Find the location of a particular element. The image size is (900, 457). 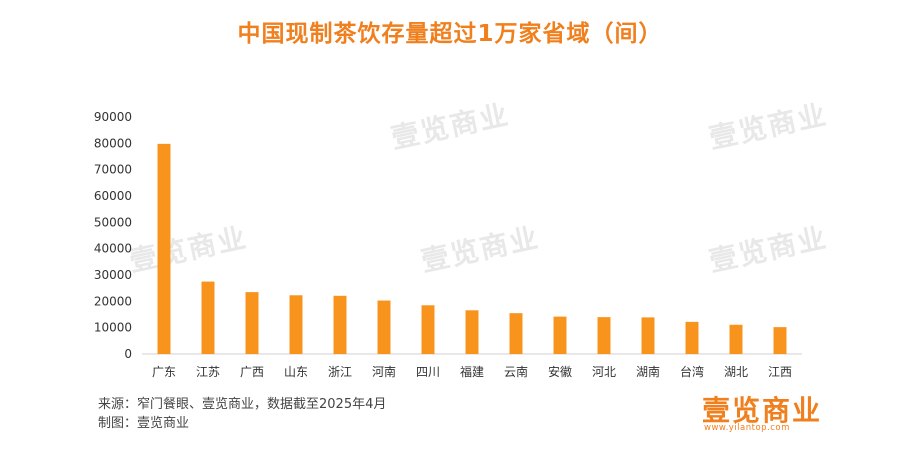

bar-湖北 is located at coordinates (736, 339).